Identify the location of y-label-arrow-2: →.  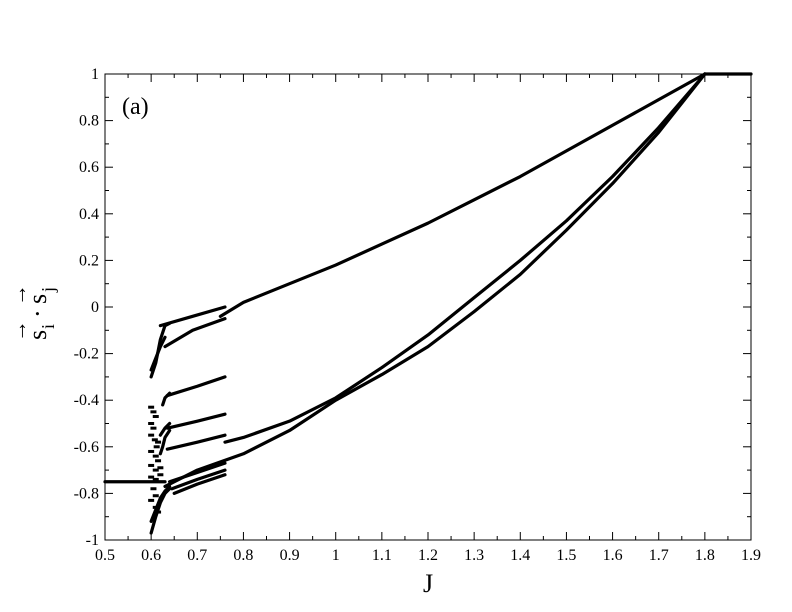
(18, 295).